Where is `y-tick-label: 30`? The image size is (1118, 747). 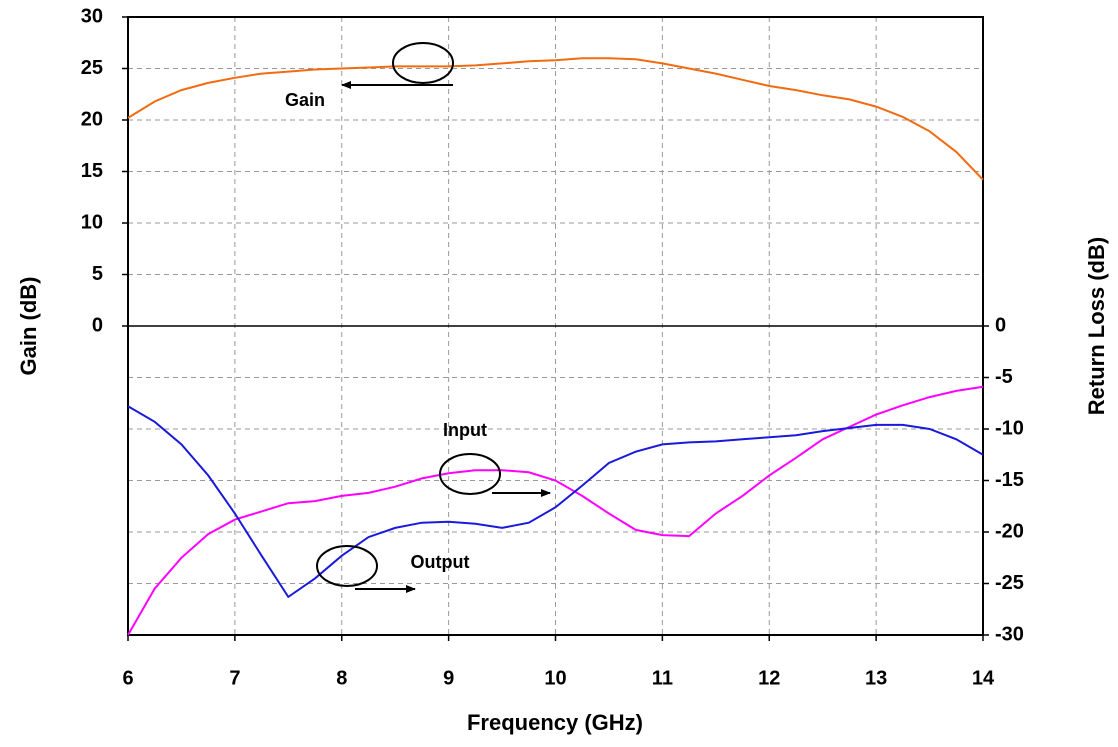
y-tick-label: 30 is located at coordinates (92, 16).